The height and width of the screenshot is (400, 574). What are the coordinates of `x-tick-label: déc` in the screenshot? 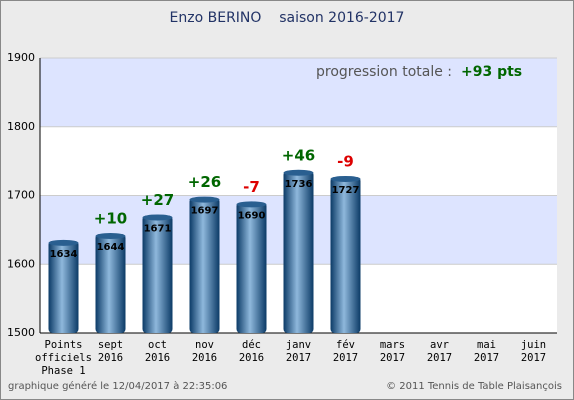 It's located at (251, 345).